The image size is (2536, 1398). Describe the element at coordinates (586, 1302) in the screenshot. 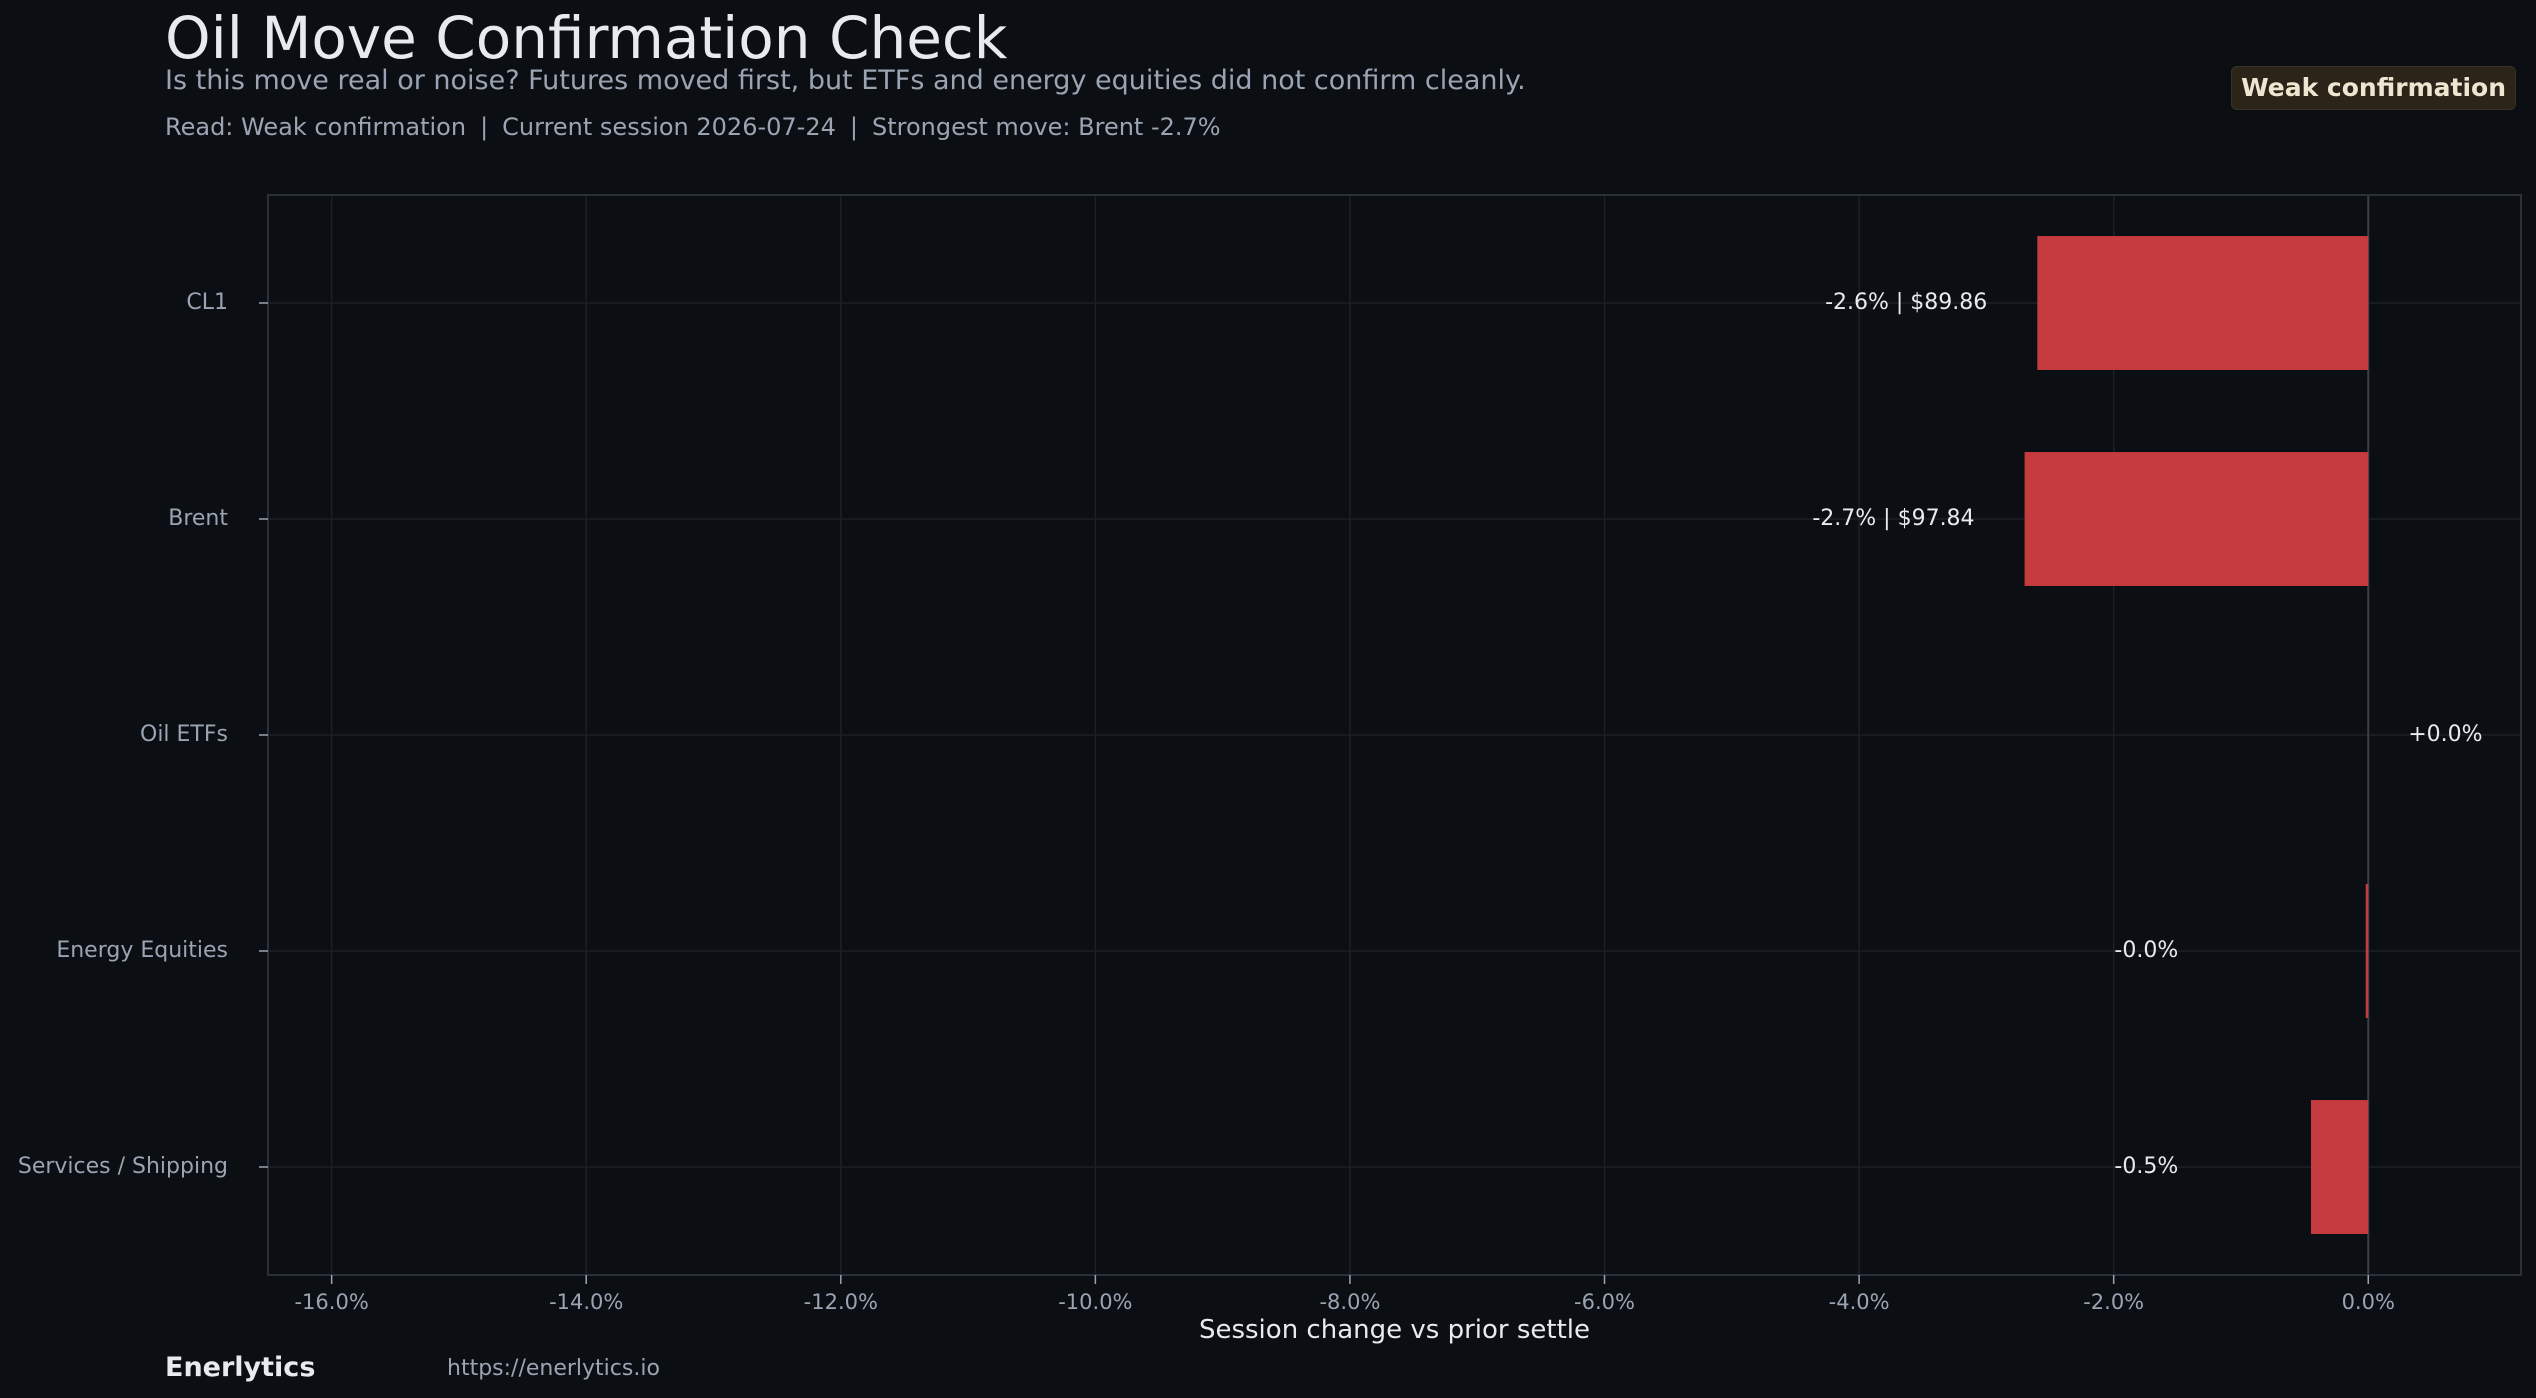

I see `x-tick-label: -14.0%` at that location.